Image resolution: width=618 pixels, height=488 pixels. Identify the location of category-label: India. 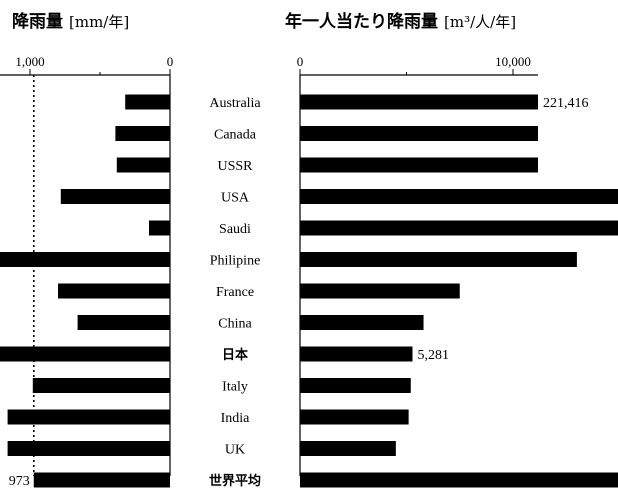
(236, 418).